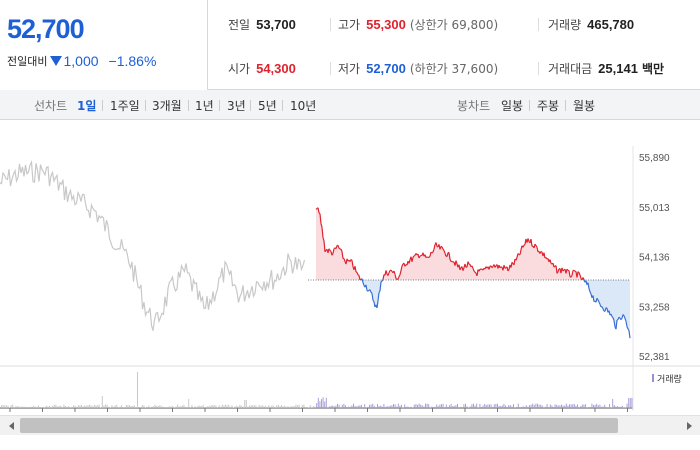 The image size is (700, 450). What do you see at coordinates (570, 69) in the screenshot?
I see `amount-label: 거래대금` at bounding box center [570, 69].